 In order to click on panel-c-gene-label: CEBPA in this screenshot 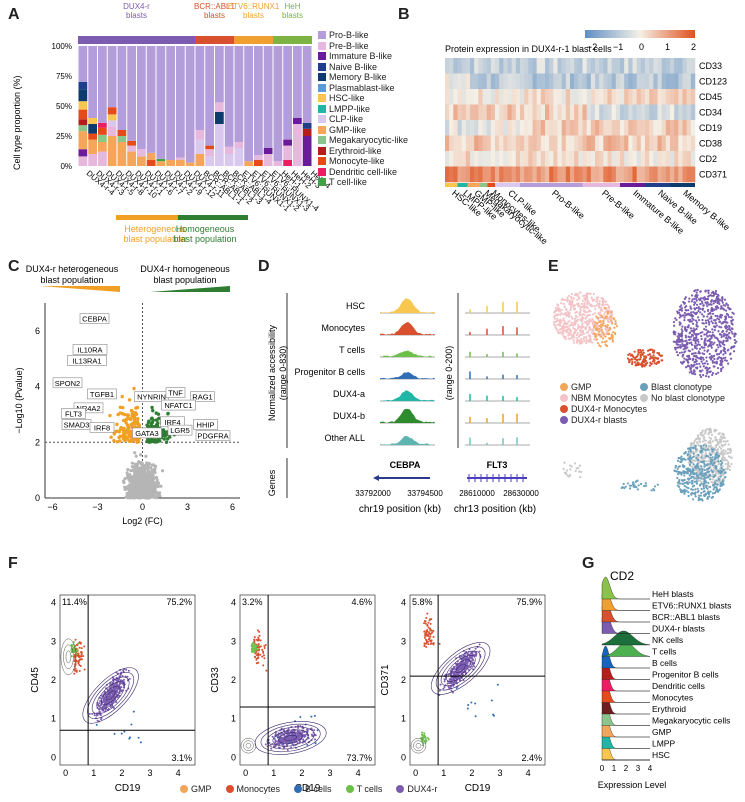, I will do `click(94, 319)`.